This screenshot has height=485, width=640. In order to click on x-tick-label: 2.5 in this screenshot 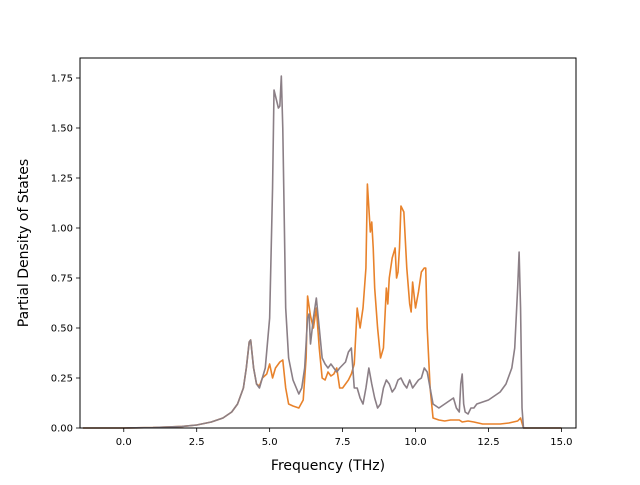, I will do `click(197, 442)`.